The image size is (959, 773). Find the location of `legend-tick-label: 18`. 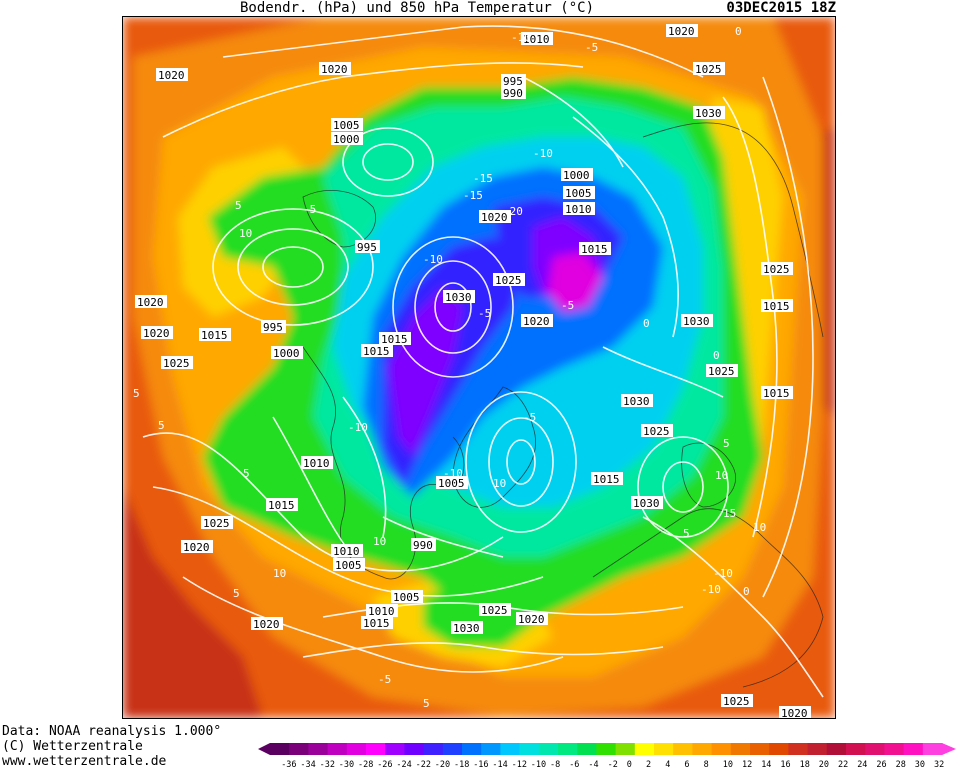

legend-tick-label: 18 is located at coordinates (805, 764).